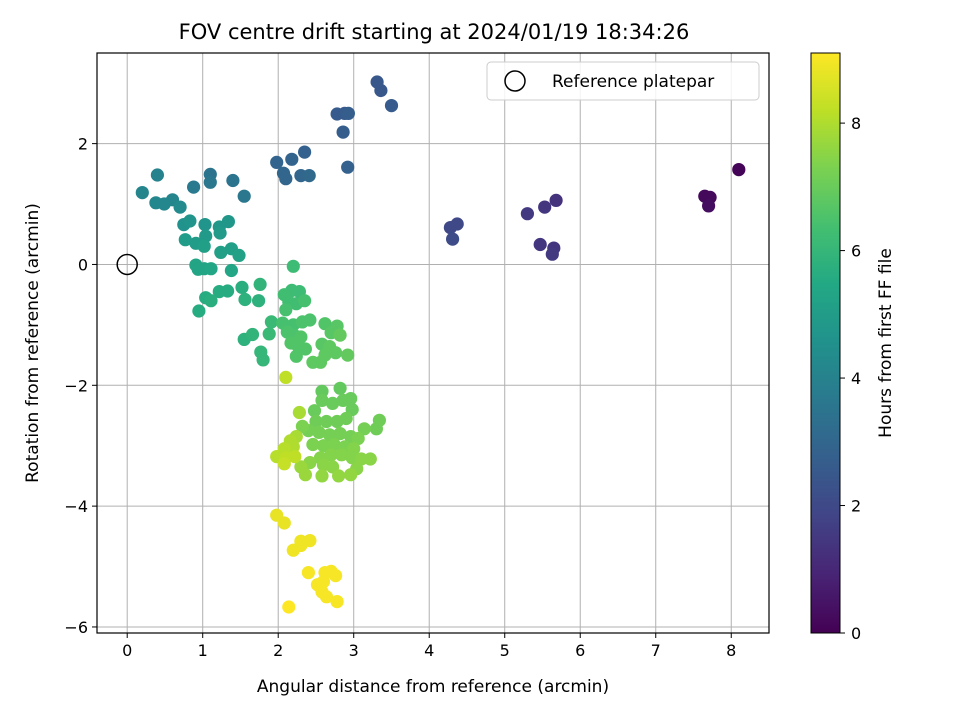  Describe the element at coordinates (429, 650) in the screenshot. I see `x-tick-label: 4` at that location.